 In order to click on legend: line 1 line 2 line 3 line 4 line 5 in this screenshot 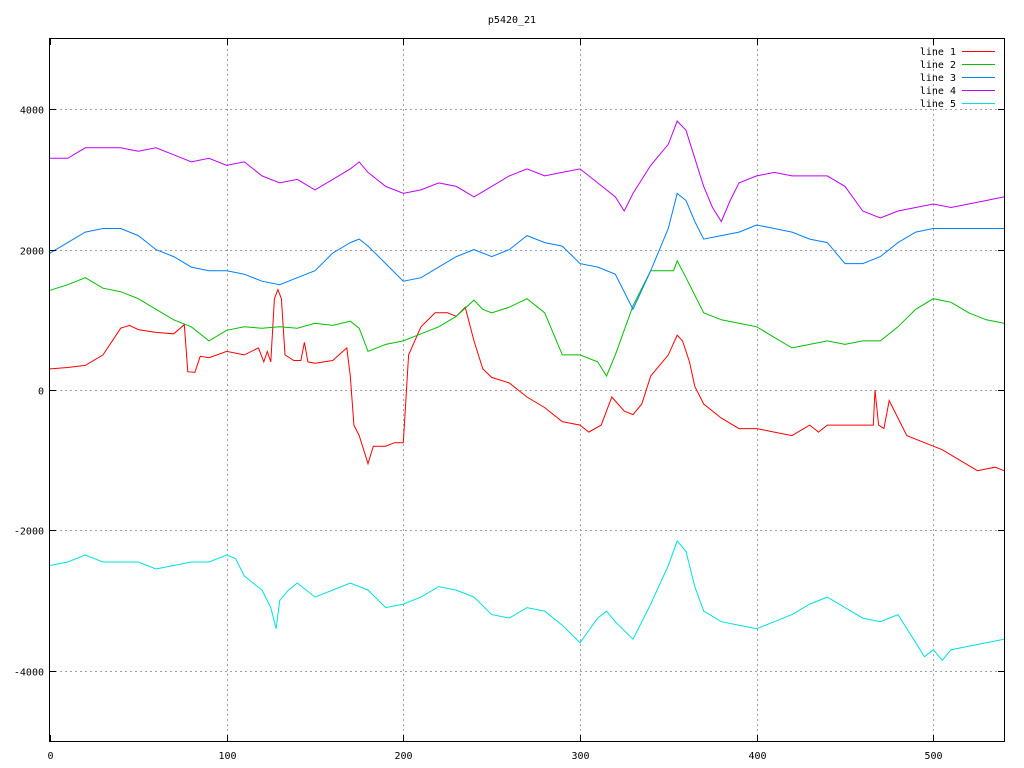, I will do `click(957, 78)`.